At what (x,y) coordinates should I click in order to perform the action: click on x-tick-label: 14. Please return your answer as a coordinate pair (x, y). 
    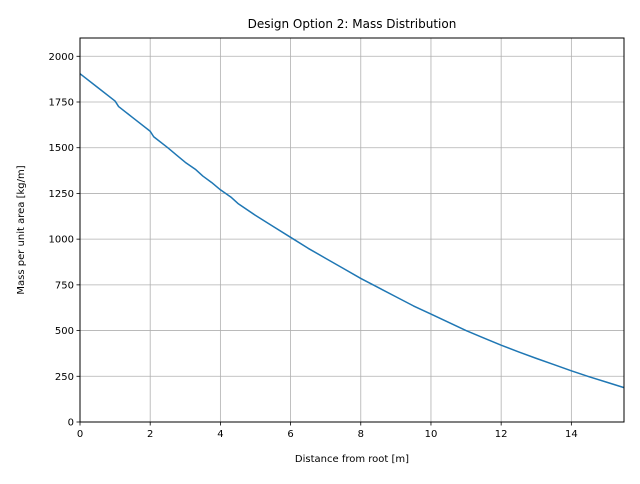
    Looking at the image, I should click on (571, 434).